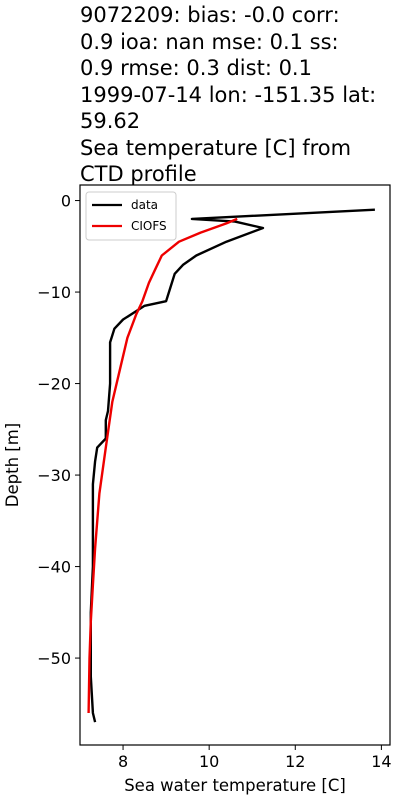  What do you see at coordinates (131, 216) in the screenshot?
I see `legend: data CIOFS` at bounding box center [131, 216].